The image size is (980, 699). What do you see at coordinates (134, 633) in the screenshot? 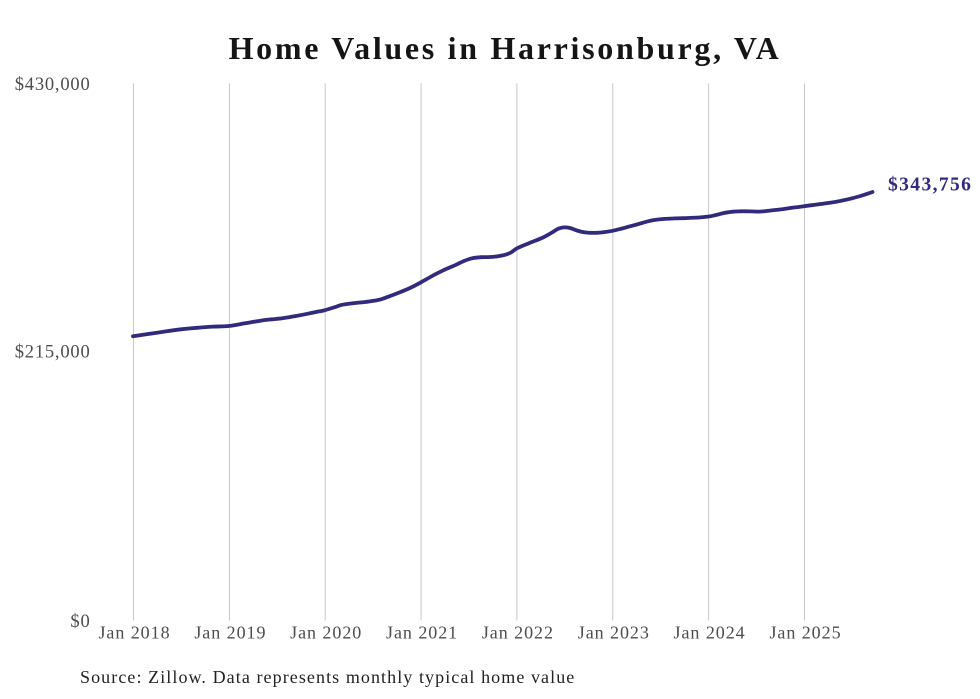
I see `svg-text: Jan 2018` at bounding box center [134, 633].